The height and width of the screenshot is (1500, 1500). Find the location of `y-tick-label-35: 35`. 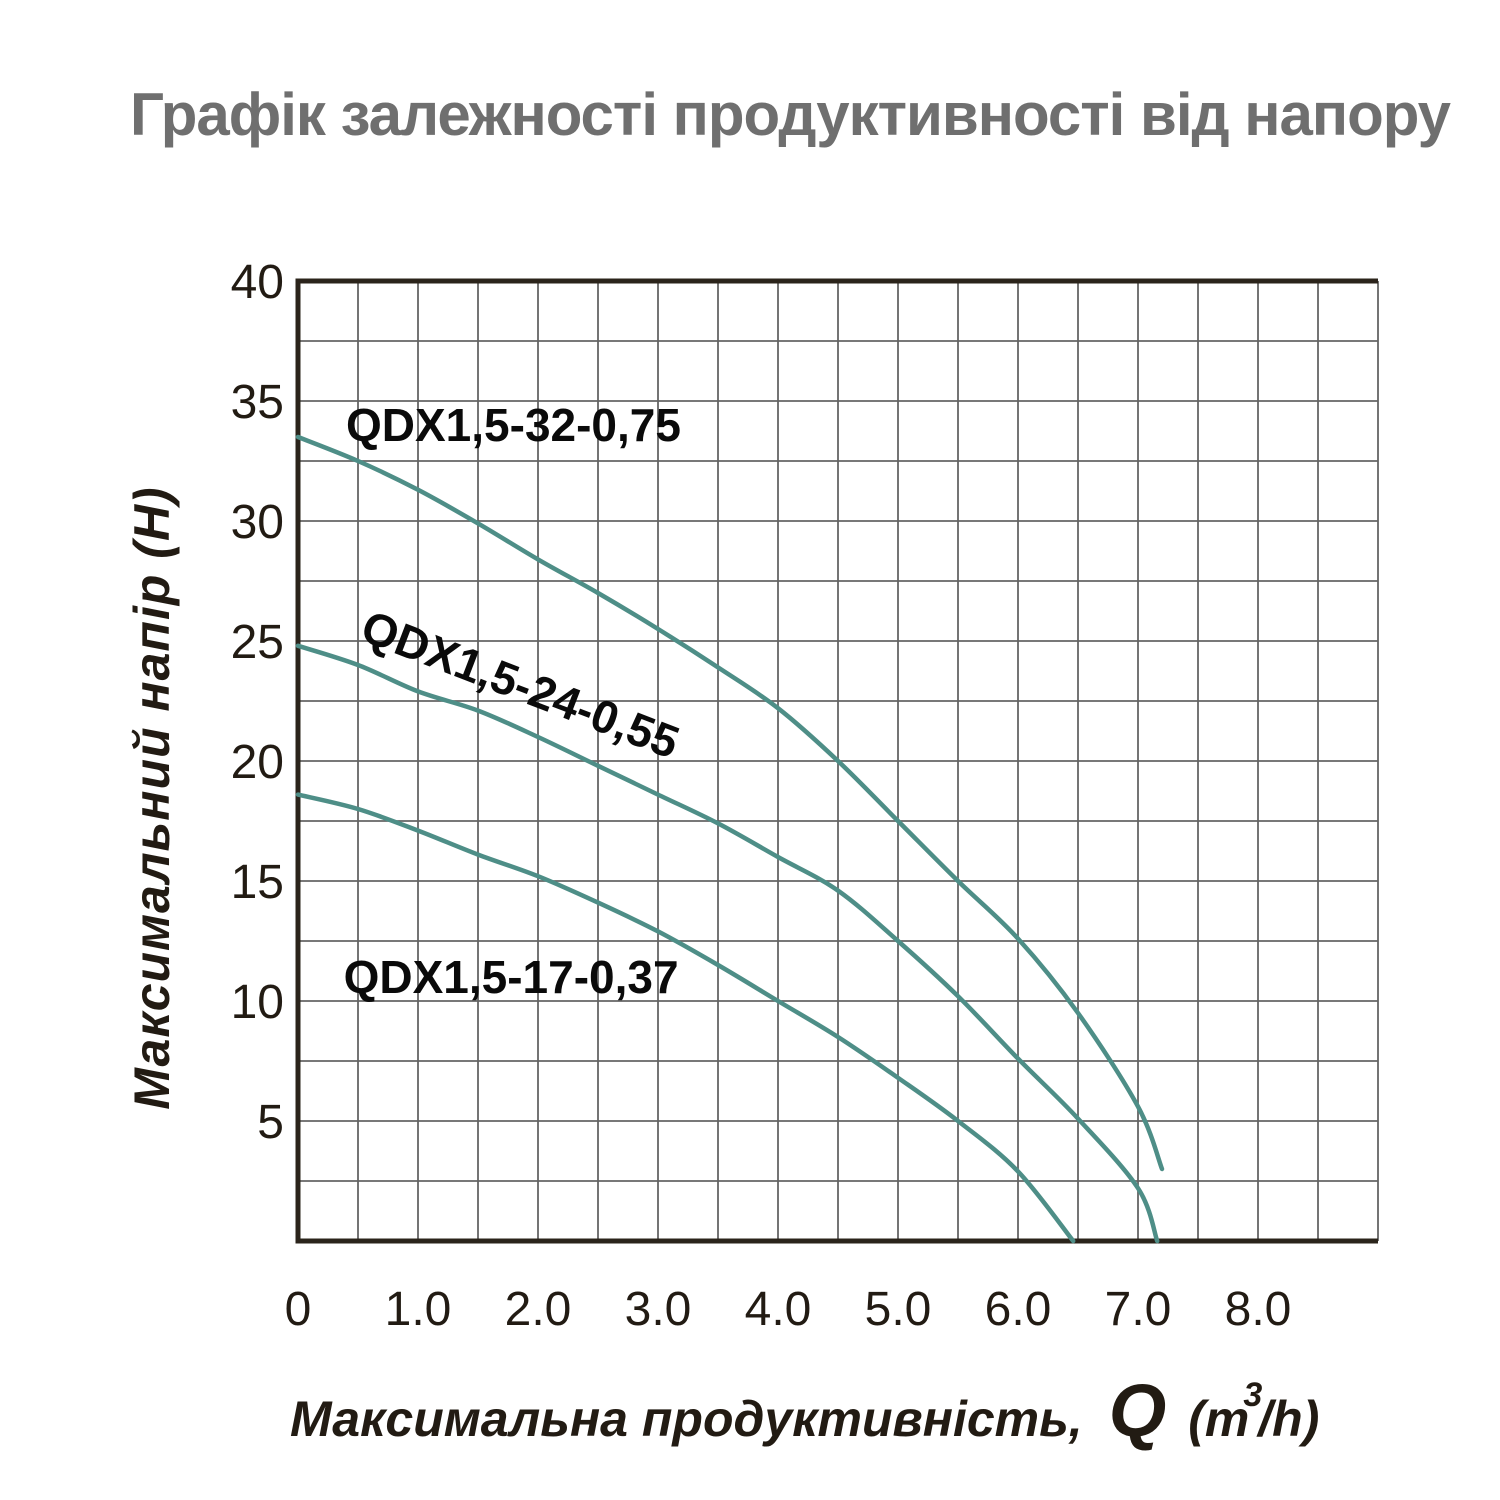

y-tick-label-35: 35 is located at coordinates (257, 402).